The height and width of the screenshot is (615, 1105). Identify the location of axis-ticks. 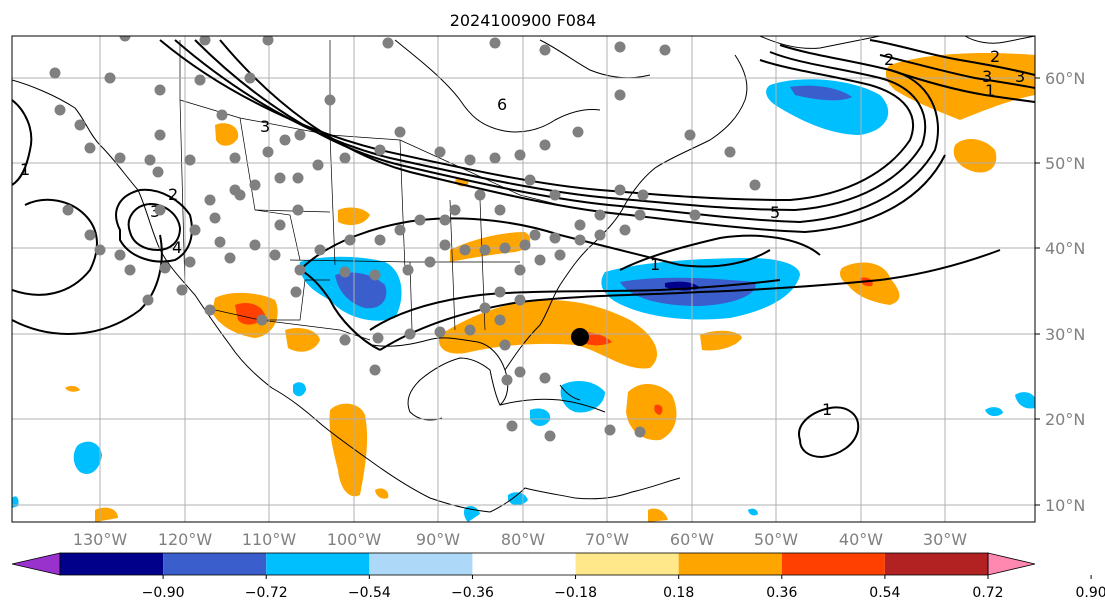
(1037, 291).